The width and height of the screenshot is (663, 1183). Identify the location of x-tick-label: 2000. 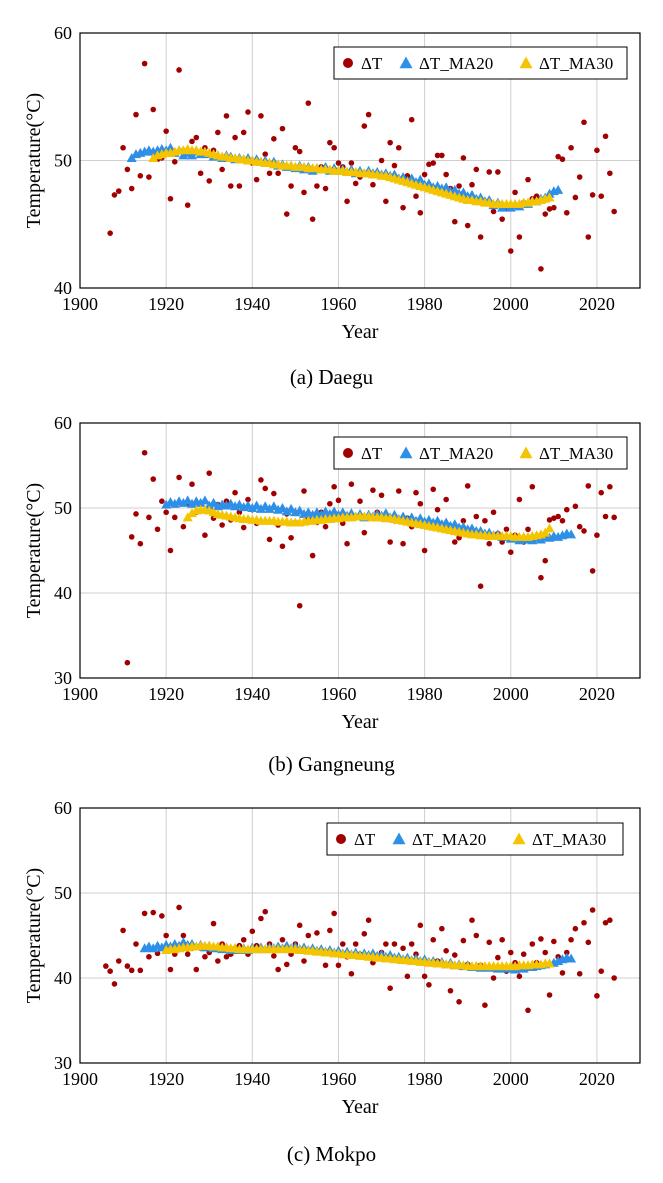
(511, 1079).